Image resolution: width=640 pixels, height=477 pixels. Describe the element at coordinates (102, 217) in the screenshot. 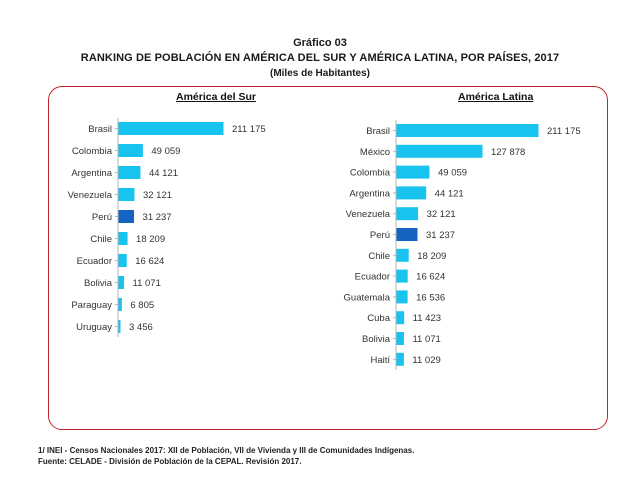

I see `sa-peru-label: Perú` at that location.